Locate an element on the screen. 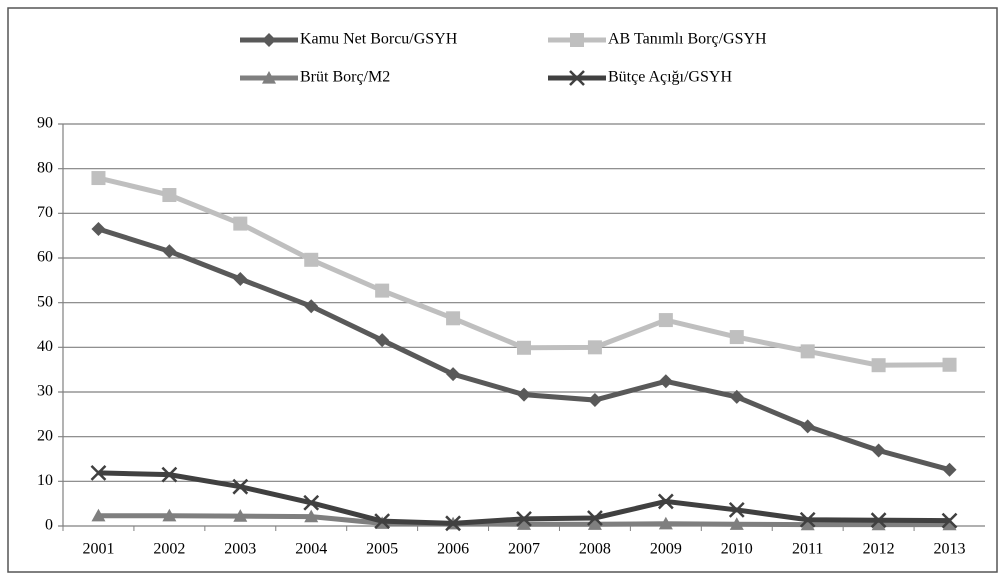  y-tick-label: 0 is located at coordinates (49, 525).